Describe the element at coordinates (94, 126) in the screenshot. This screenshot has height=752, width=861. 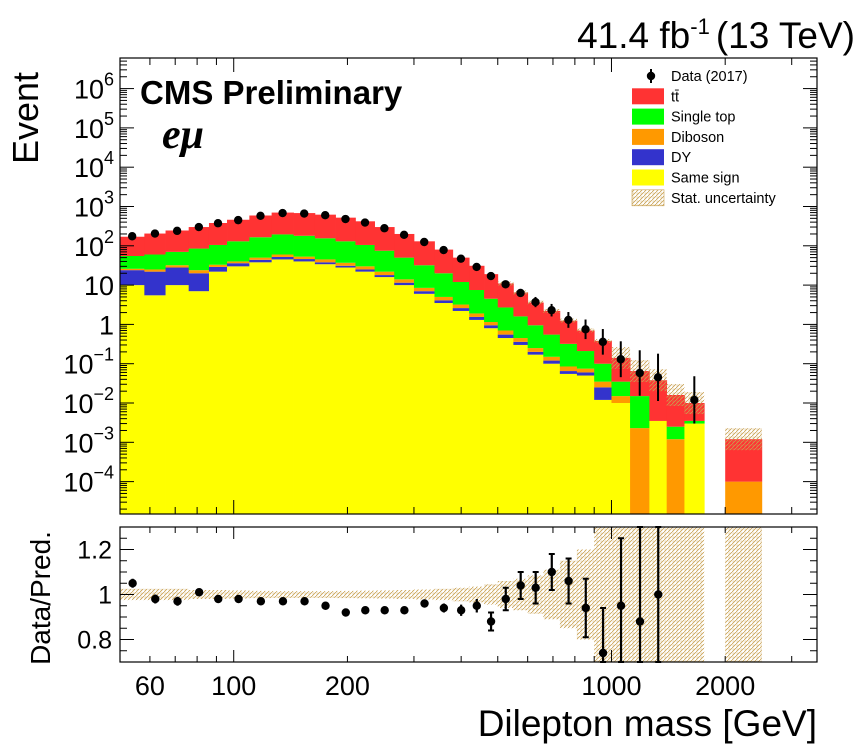
I see `main-y-tick-label-9: 10⁵` at that location.